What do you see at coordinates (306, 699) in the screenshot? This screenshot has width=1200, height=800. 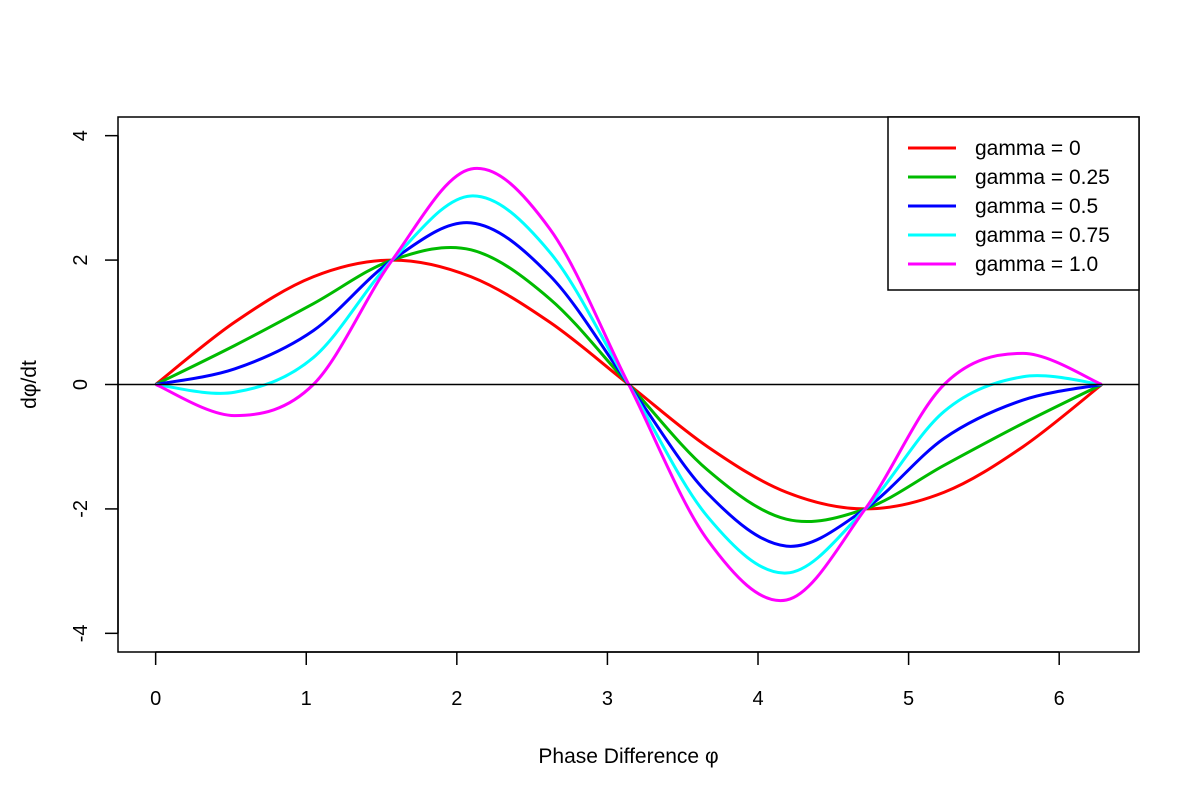 I see `x-tick-label: 1` at bounding box center [306, 699].